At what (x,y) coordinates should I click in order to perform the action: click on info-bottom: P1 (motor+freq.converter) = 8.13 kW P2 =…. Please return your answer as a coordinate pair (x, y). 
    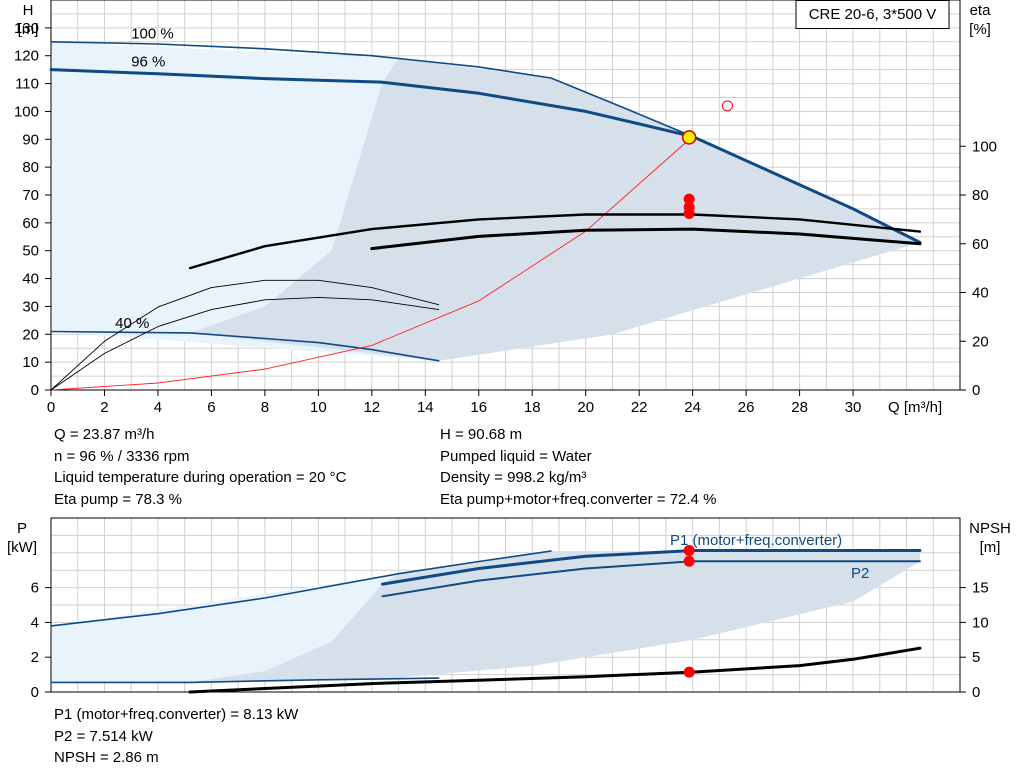
    Looking at the image, I should click on (176, 736).